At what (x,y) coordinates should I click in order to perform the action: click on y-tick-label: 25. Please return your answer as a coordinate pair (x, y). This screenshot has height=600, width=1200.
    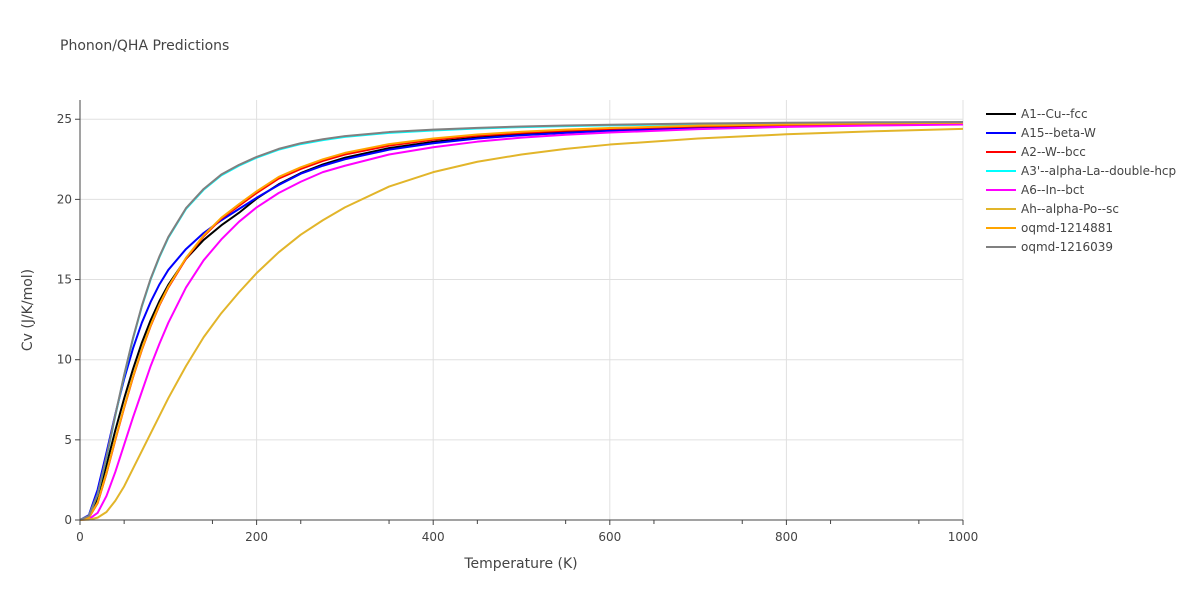
    Looking at the image, I should click on (64, 119).